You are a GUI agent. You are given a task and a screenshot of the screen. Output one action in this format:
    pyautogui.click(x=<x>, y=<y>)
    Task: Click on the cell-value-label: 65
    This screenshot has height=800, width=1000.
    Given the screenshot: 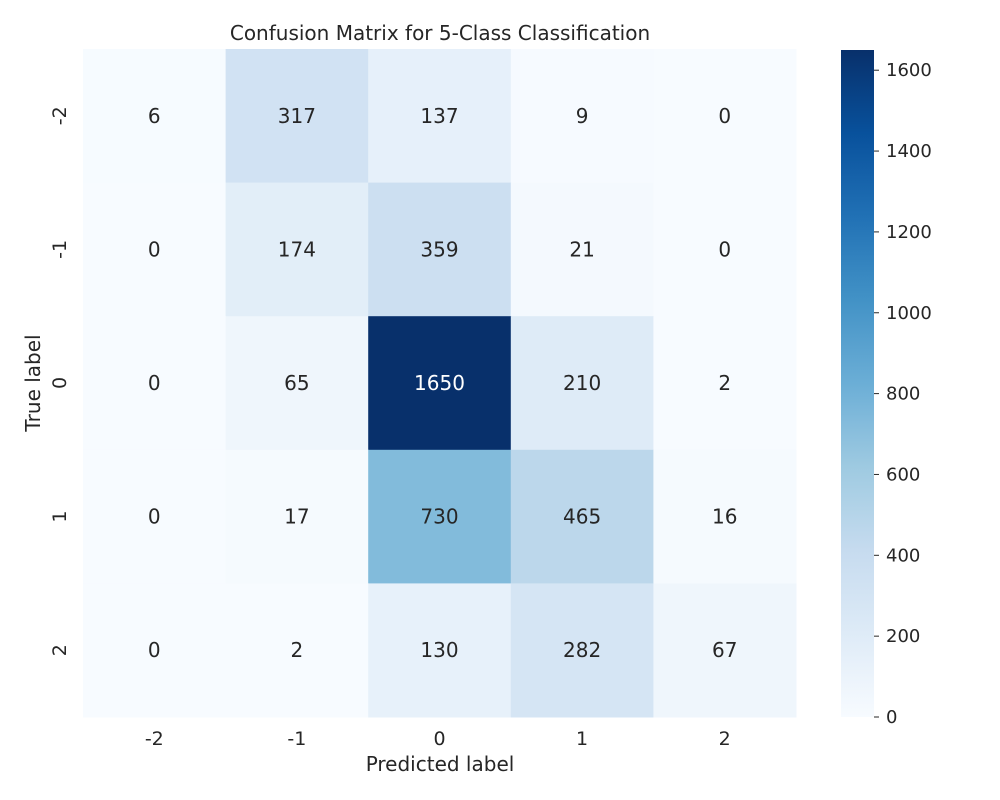 What is the action you would take?
    pyautogui.click(x=296, y=383)
    